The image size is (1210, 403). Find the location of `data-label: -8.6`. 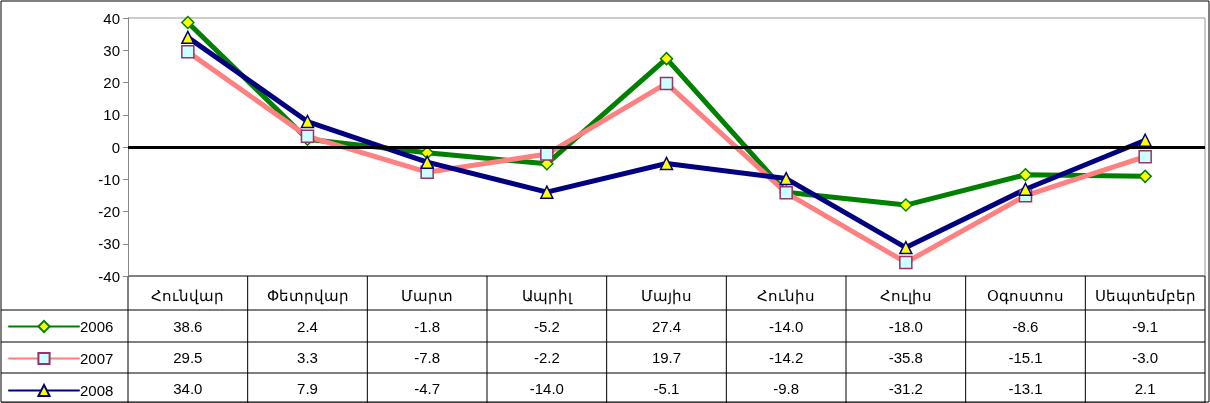

data-label: -8.6 is located at coordinates (1025, 326).